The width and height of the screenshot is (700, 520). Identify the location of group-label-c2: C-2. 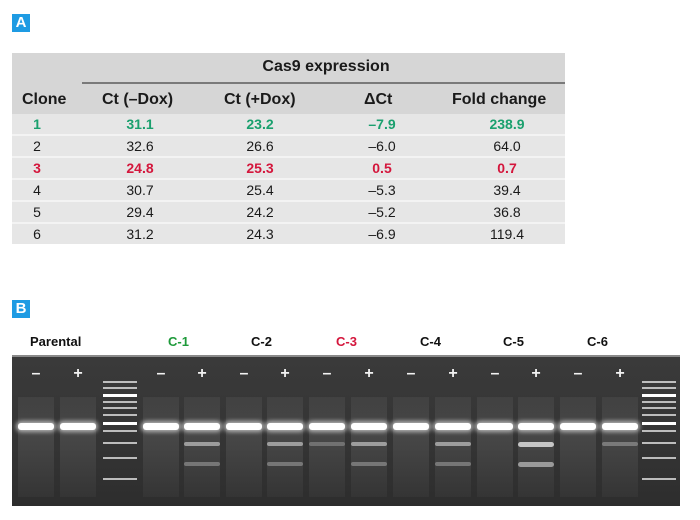
(261, 341).